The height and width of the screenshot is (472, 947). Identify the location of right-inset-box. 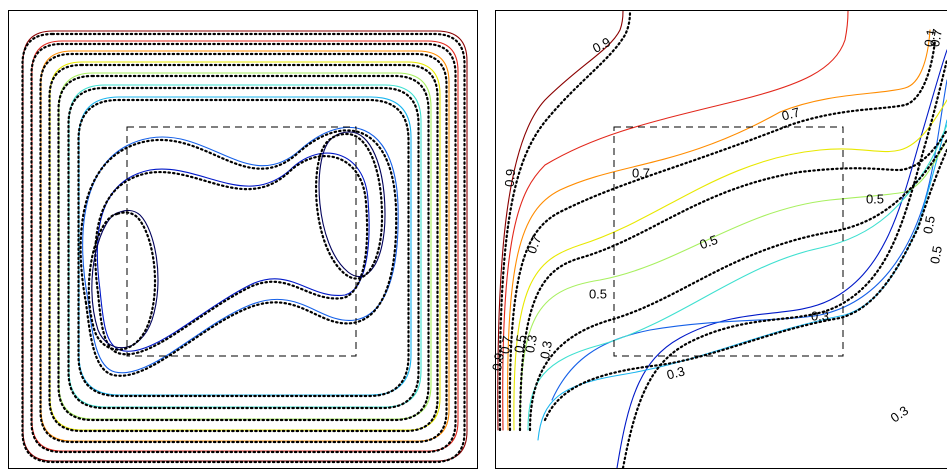
(728, 241).